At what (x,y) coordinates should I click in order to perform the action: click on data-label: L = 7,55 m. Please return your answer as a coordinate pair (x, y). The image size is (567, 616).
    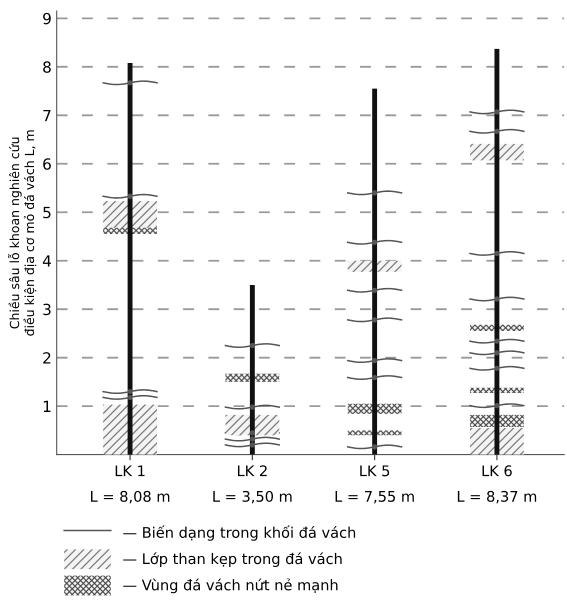
    Looking at the image, I should click on (375, 497).